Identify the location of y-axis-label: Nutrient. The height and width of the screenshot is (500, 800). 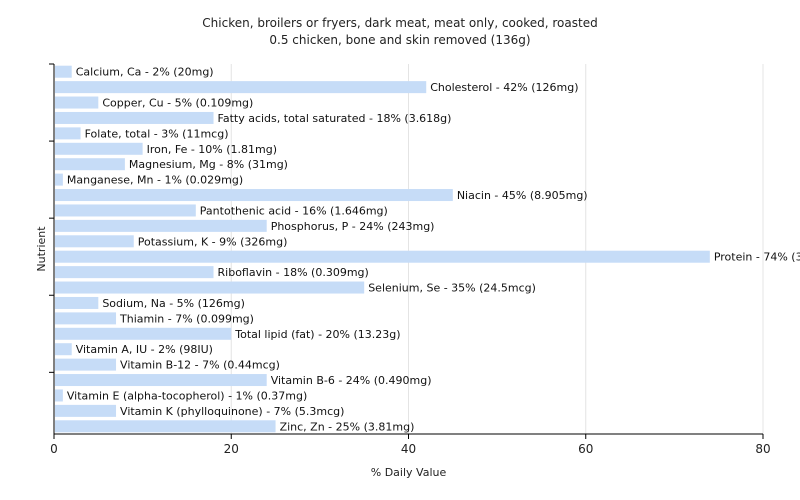
(41, 249).